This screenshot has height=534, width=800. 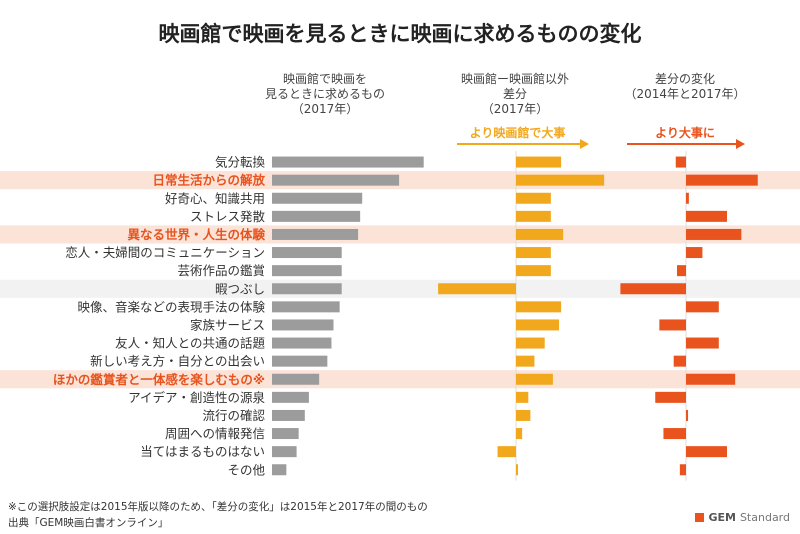 I want to click on series-2-header-line: 差分, so click(x=514, y=94).